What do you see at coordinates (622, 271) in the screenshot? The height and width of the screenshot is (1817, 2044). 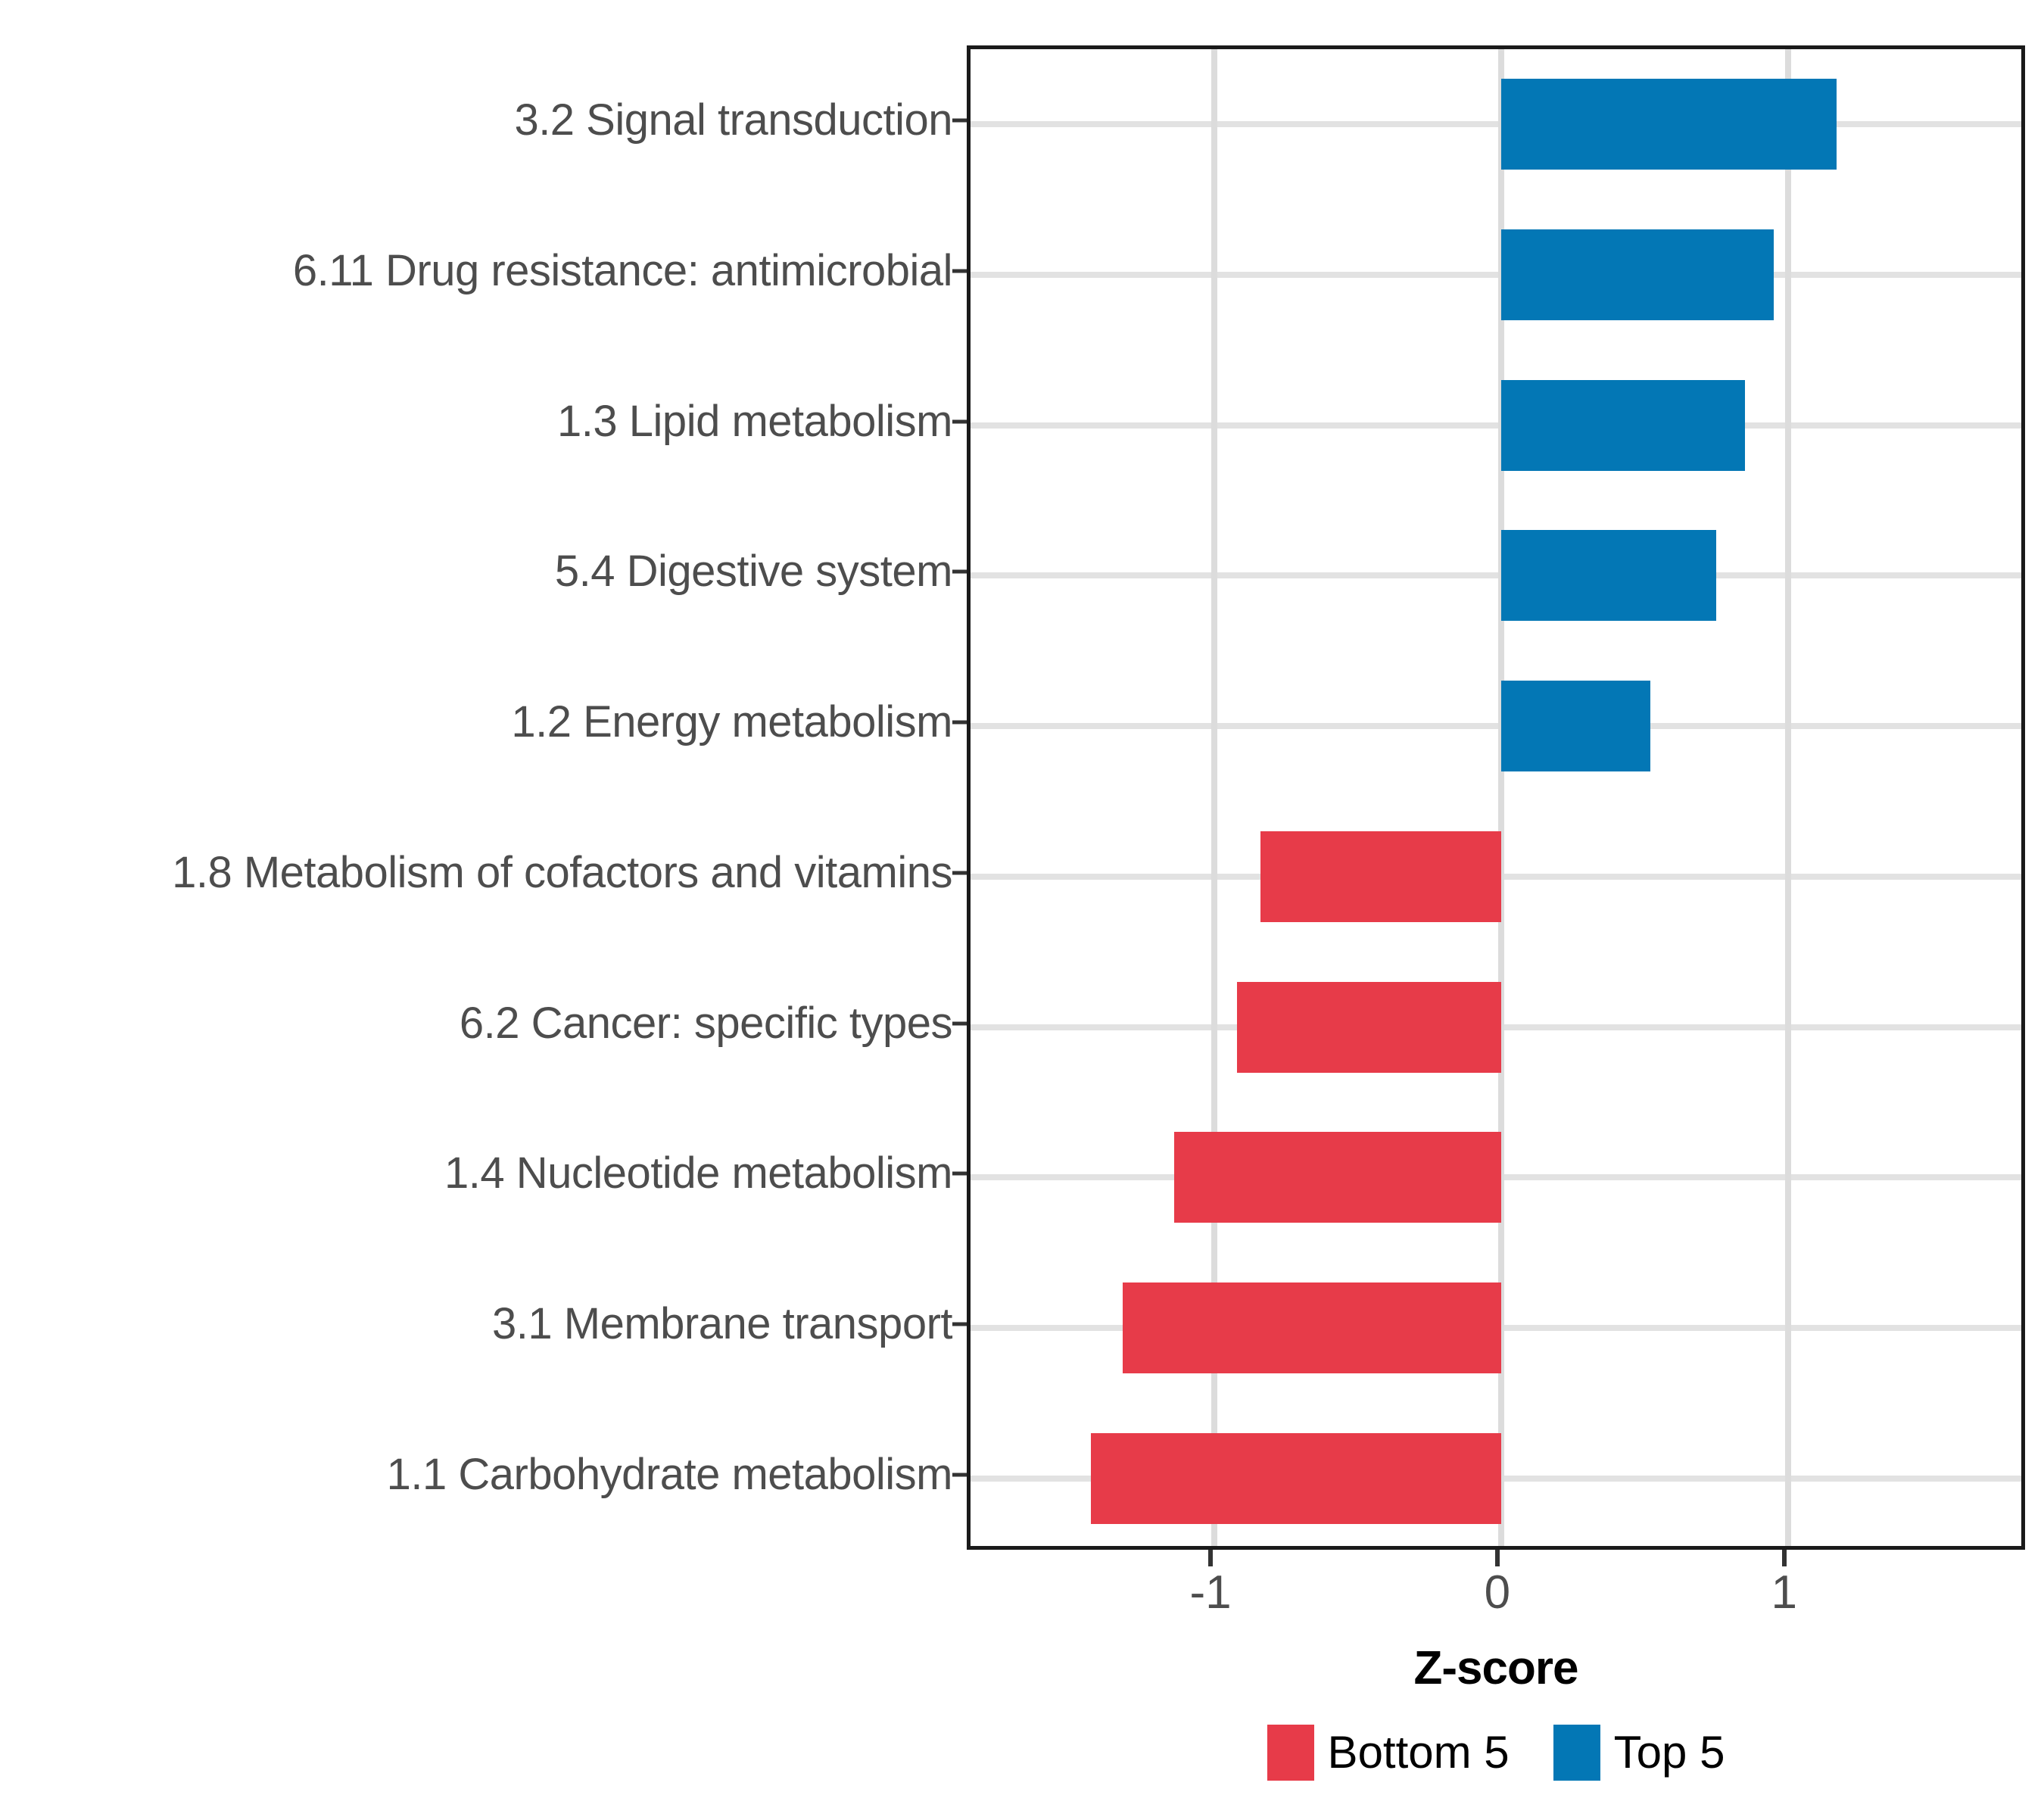 I see `y-axis-tick-label: 6.11 Drug resistance: antimicrobial` at bounding box center [622, 271].